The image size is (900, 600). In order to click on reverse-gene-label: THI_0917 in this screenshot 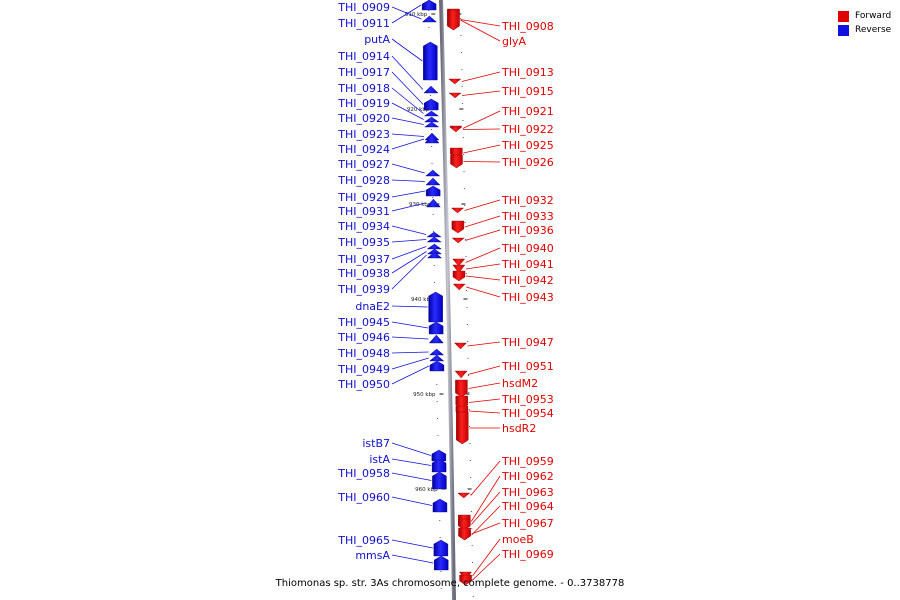, I will do `click(363, 72)`.